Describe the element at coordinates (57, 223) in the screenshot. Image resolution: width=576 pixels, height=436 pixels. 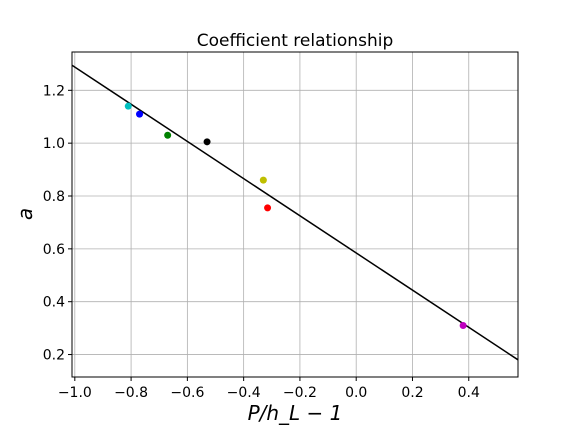
I see `y-axis-ticks: 0.2 0.4 0.6 0.8 1.0 1.2` at that location.